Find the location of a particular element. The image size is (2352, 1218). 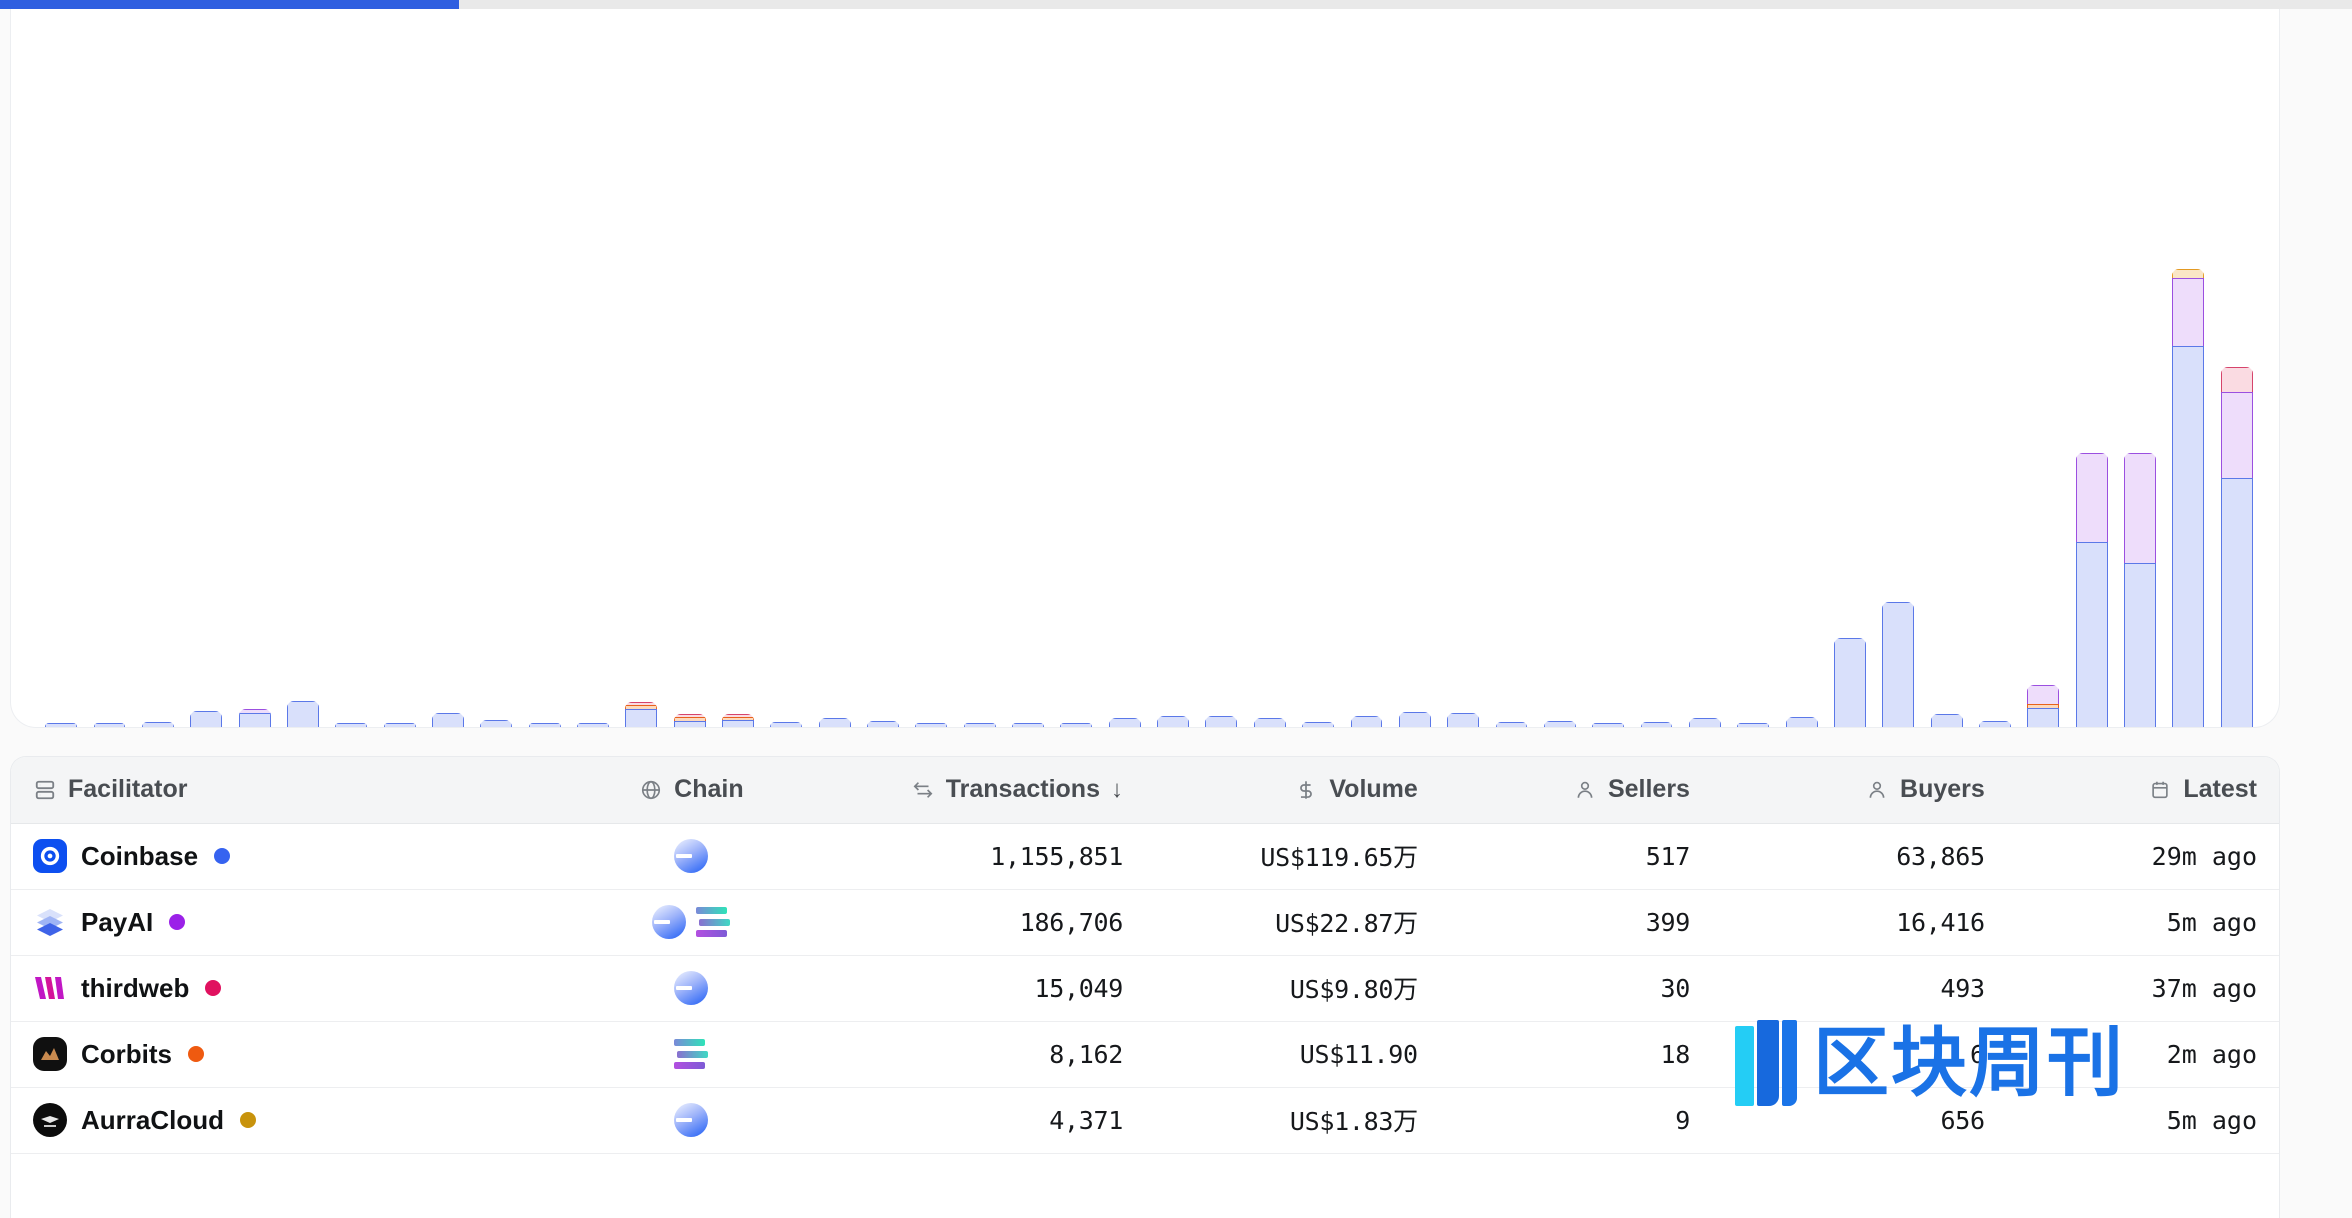

cell-chain is located at coordinates (691, 922).